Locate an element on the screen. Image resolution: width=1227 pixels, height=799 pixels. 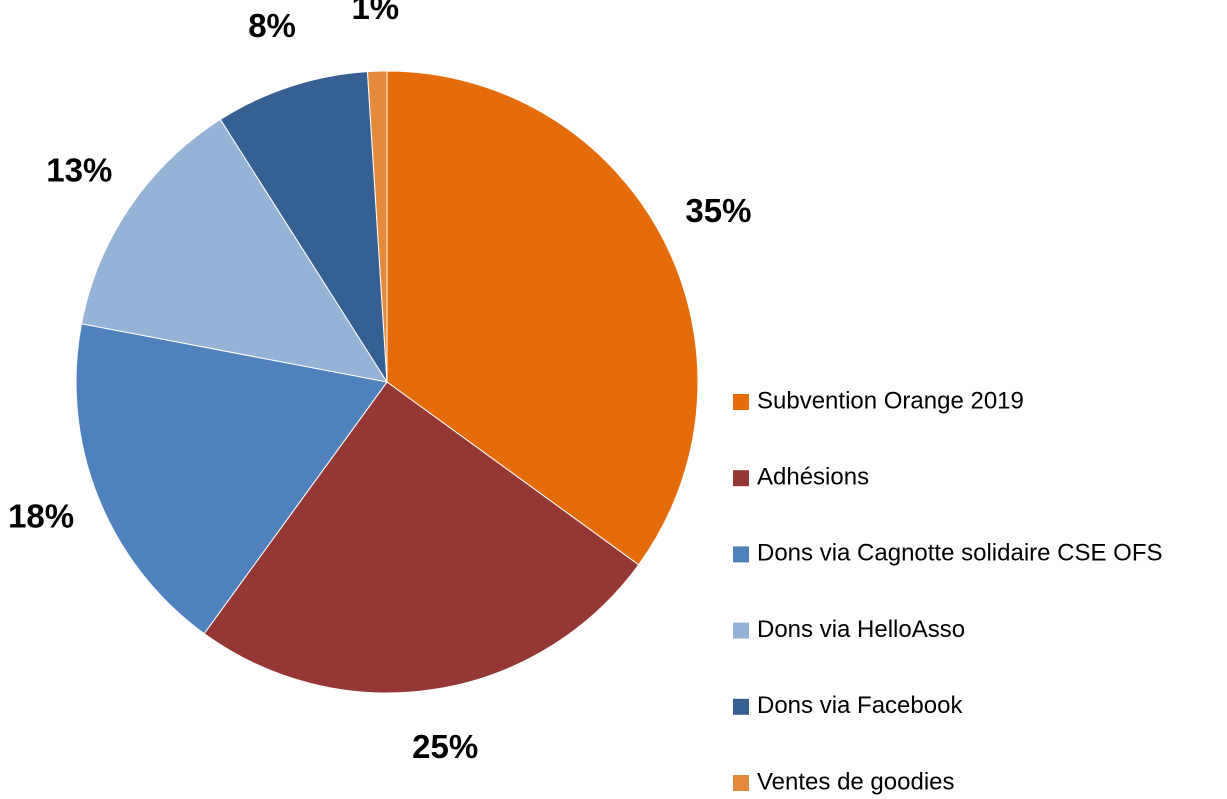
data-label: 25% is located at coordinates (445, 746).